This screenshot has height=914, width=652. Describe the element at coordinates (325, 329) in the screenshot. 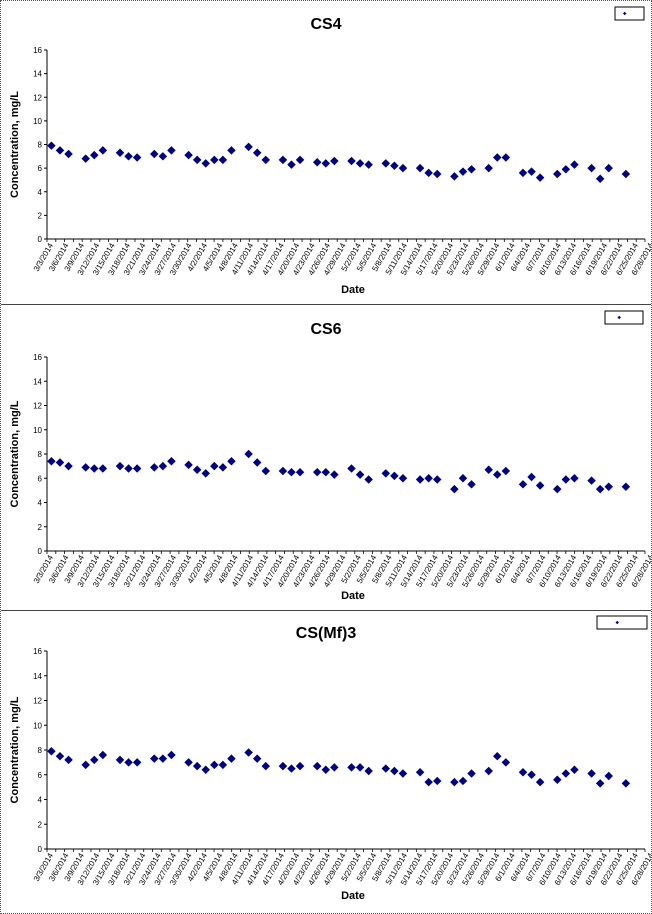

I see `chart-title: CS6` at that location.